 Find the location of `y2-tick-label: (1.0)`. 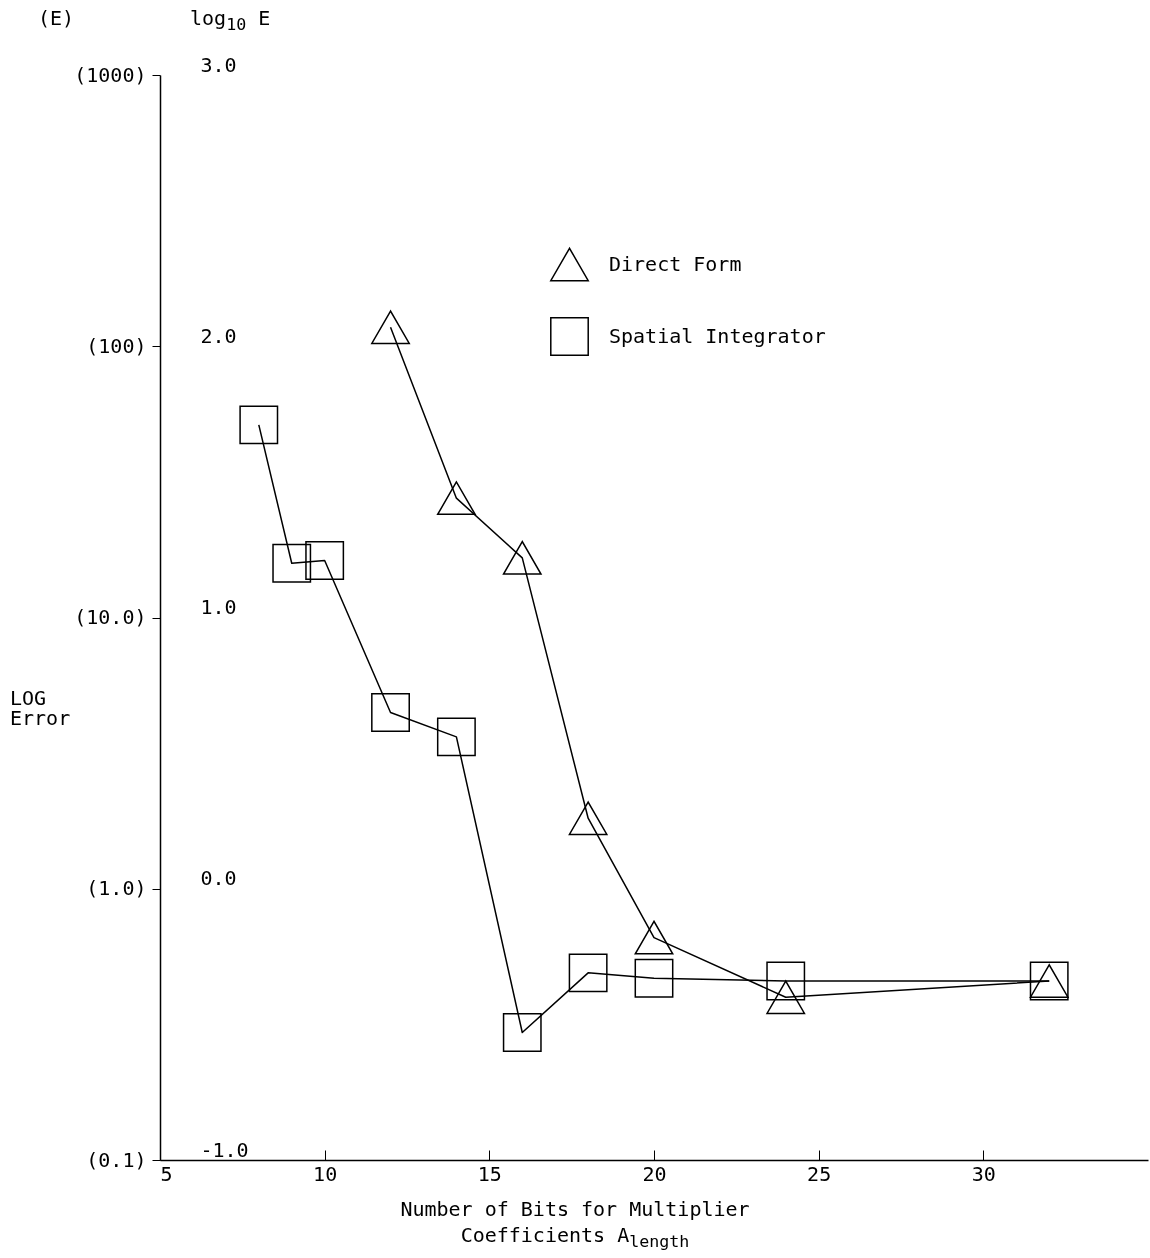

y2-tick-label: (1.0) is located at coordinates (116, 888).